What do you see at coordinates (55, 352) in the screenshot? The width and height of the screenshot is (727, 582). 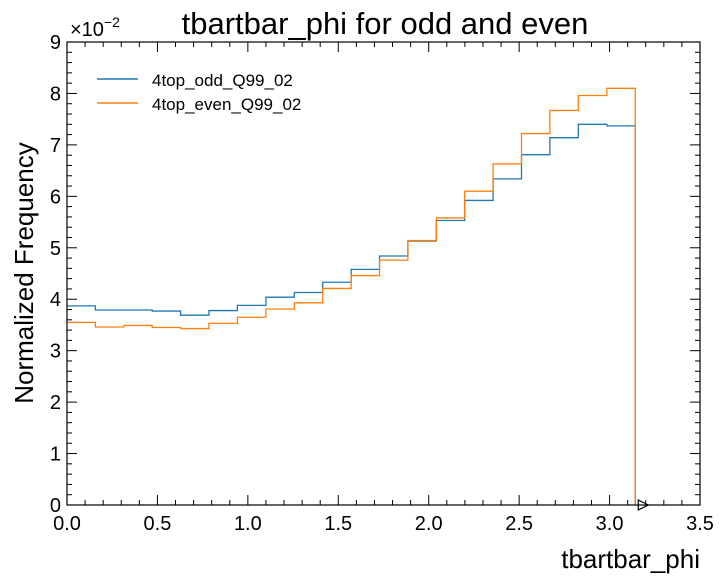 I see `y-tick-label: 3` at bounding box center [55, 352].